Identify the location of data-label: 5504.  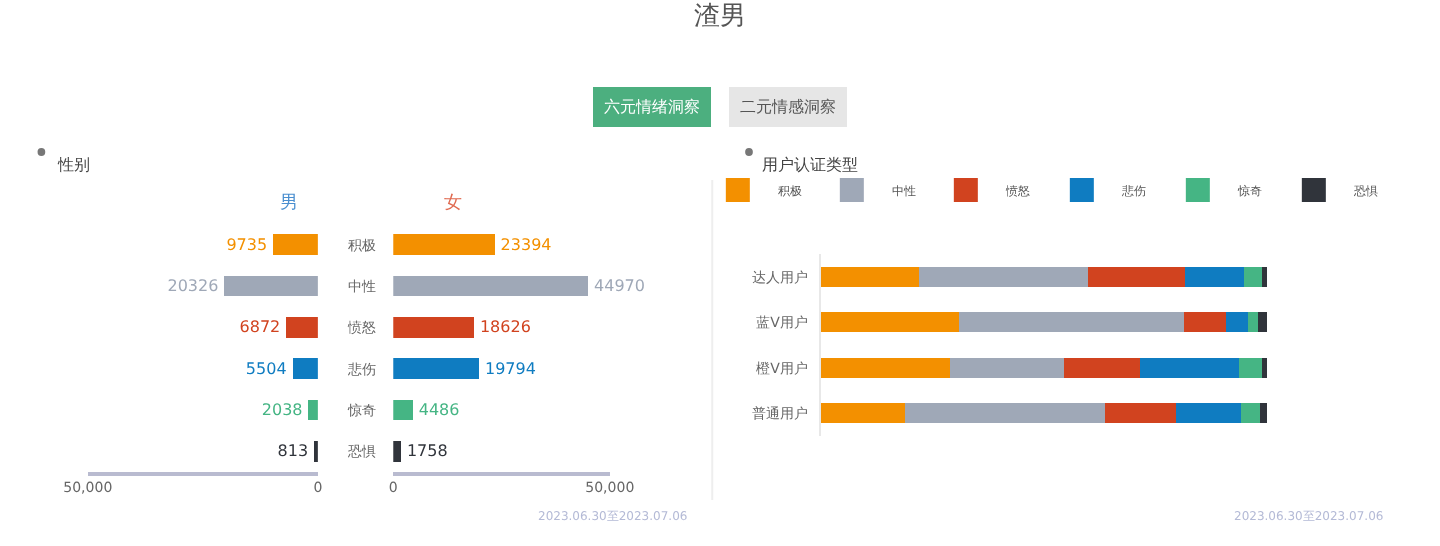
(266, 368).